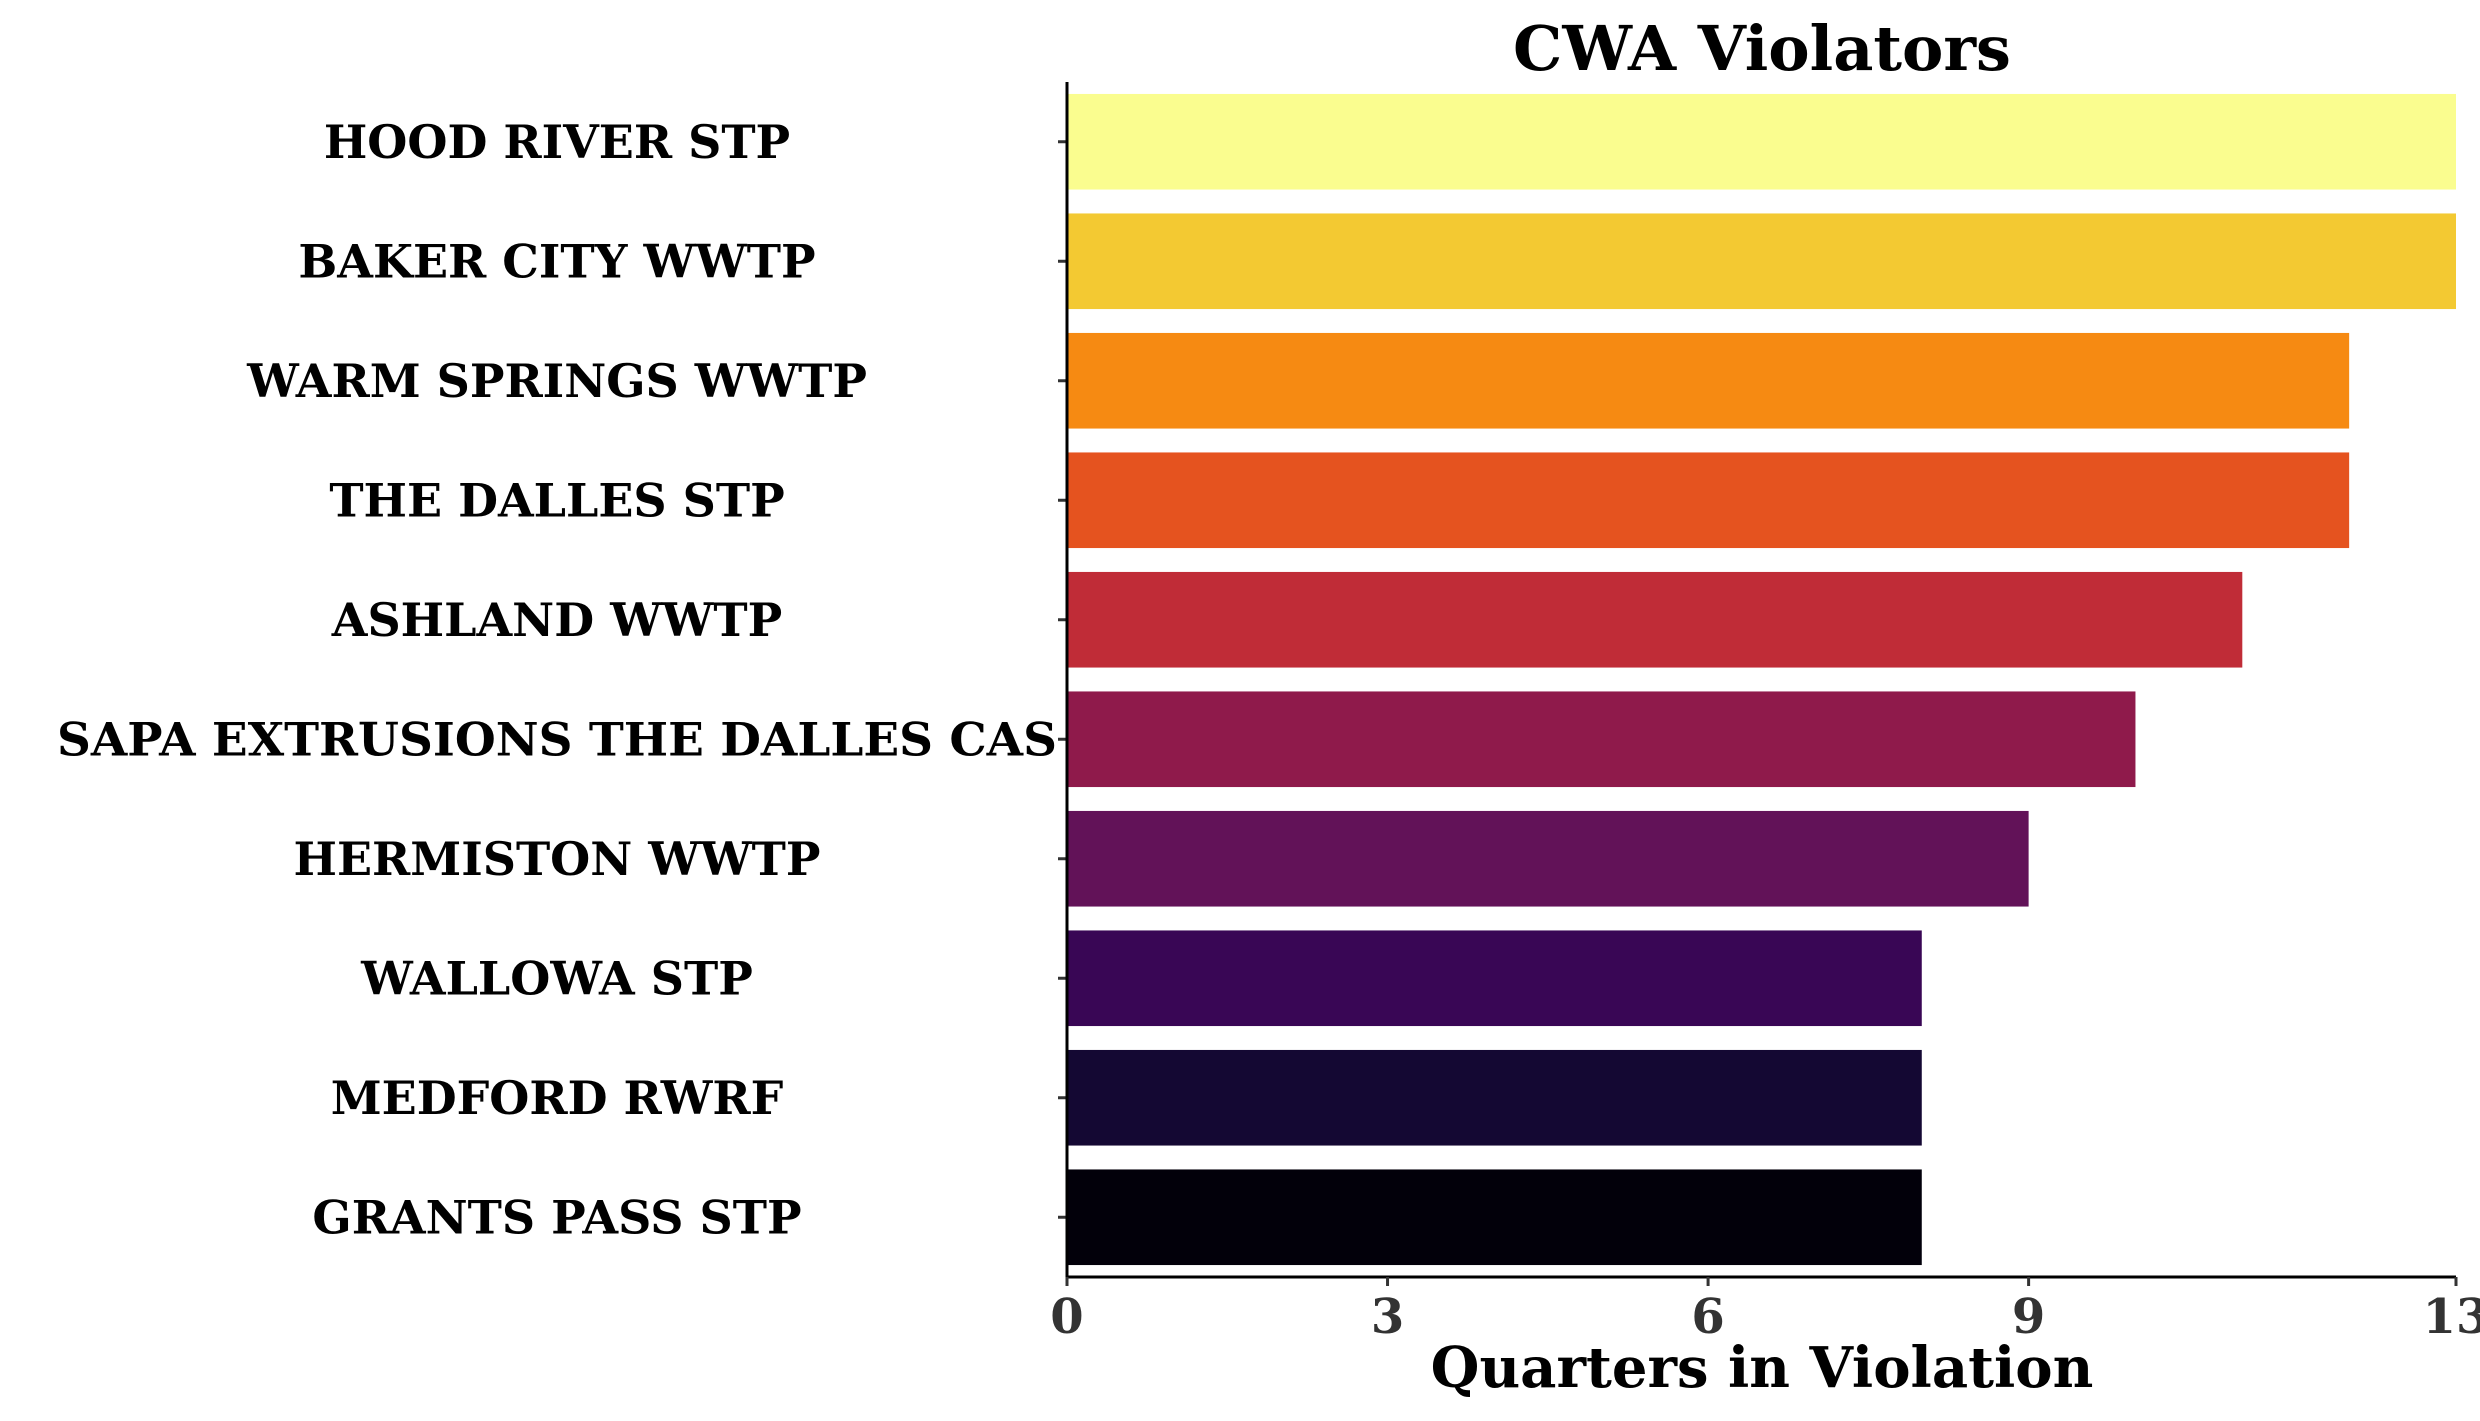 This screenshot has width=2480, height=1421. What do you see at coordinates (1707, 1317) in the screenshot?
I see `x-tick-label: 6` at bounding box center [1707, 1317].